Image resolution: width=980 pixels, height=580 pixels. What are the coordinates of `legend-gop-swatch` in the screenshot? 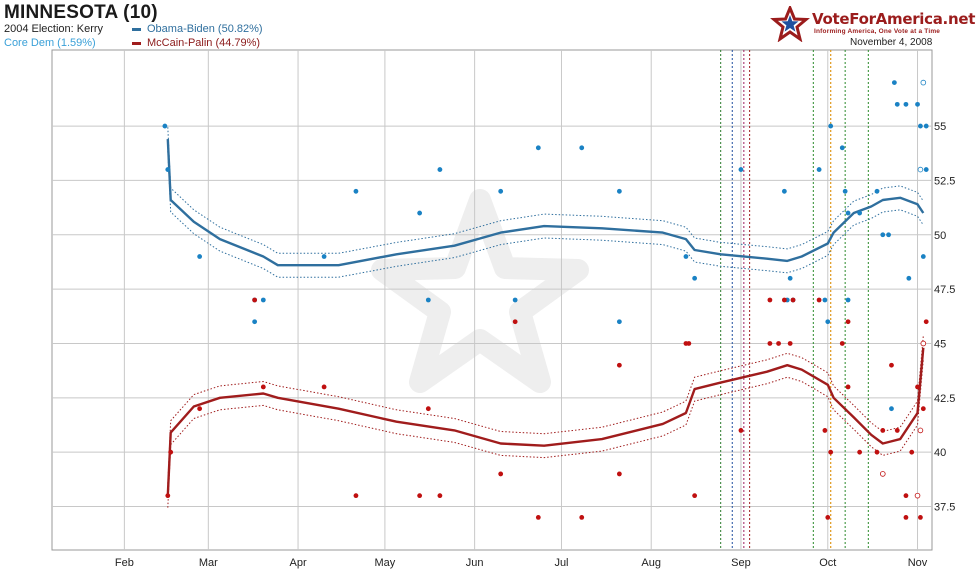 It's located at (136, 43).